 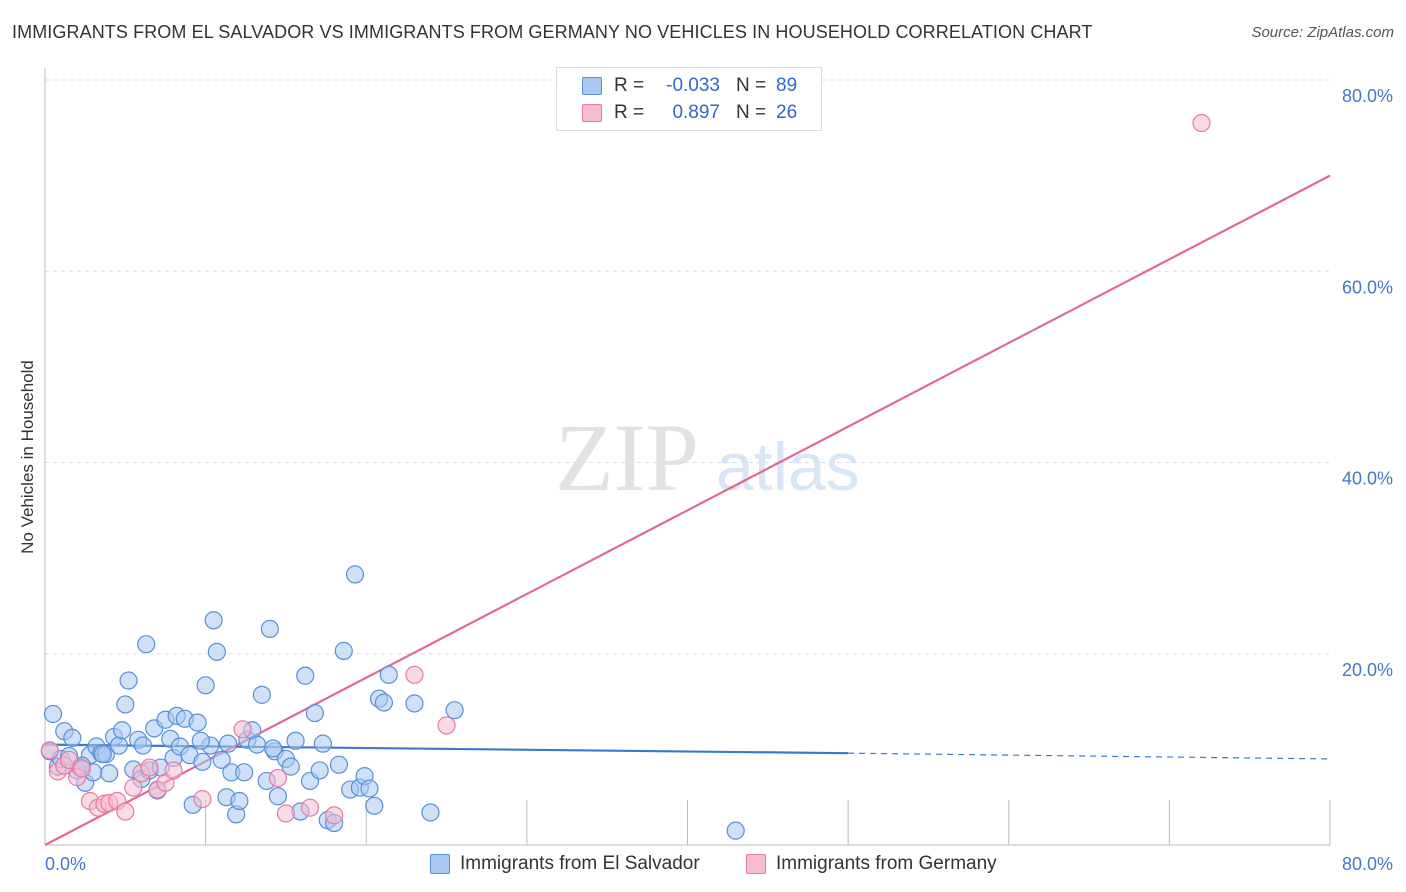 What do you see at coordinates (1322, 32) in the screenshot?
I see `source-credit: Source: ZipAtlas.com` at bounding box center [1322, 32].